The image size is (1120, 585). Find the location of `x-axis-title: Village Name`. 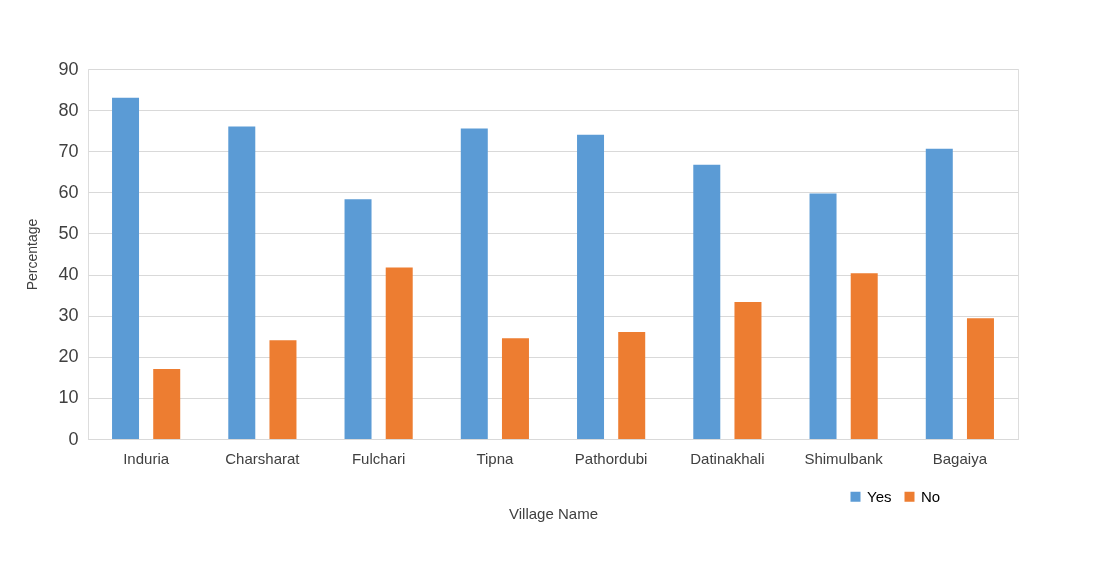

x-axis-title: Village Name is located at coordinates (553, 513).